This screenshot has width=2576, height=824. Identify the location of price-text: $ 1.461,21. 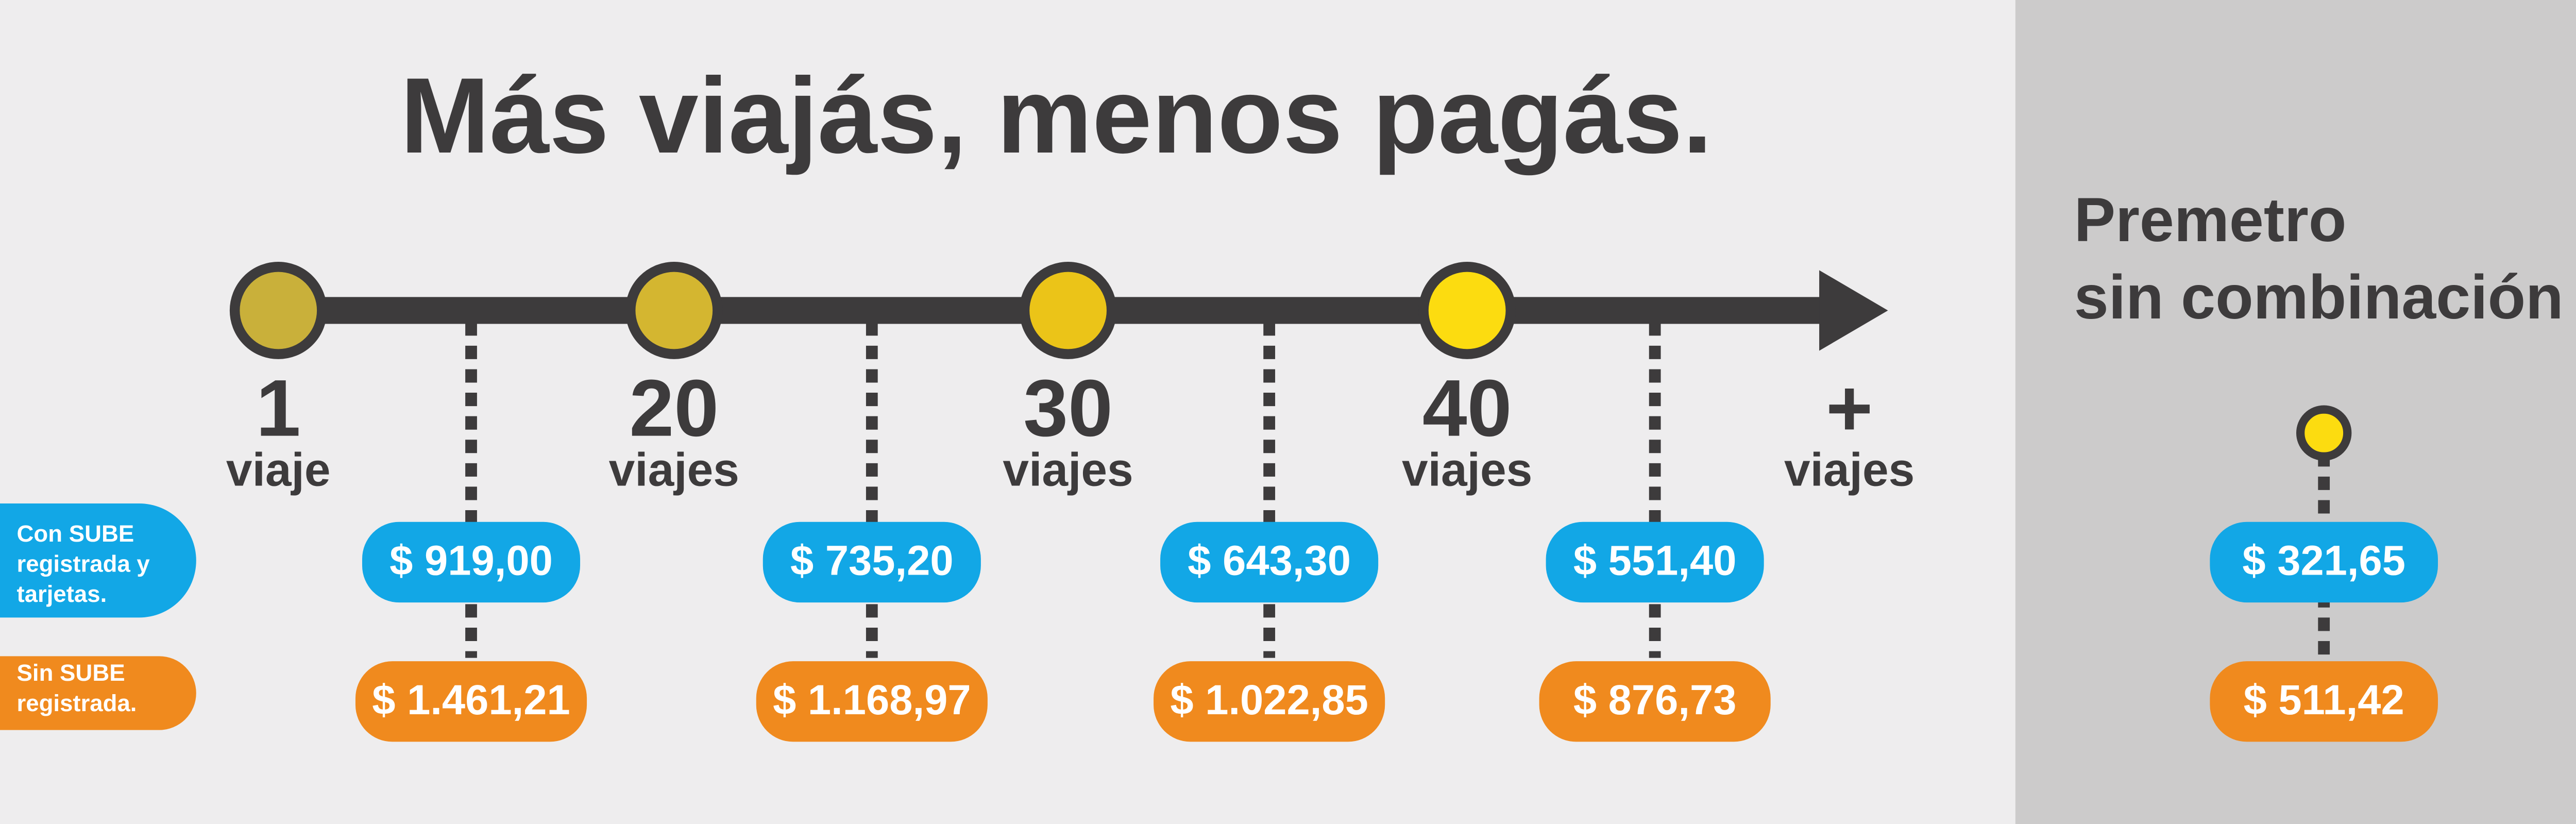
(471, 700).